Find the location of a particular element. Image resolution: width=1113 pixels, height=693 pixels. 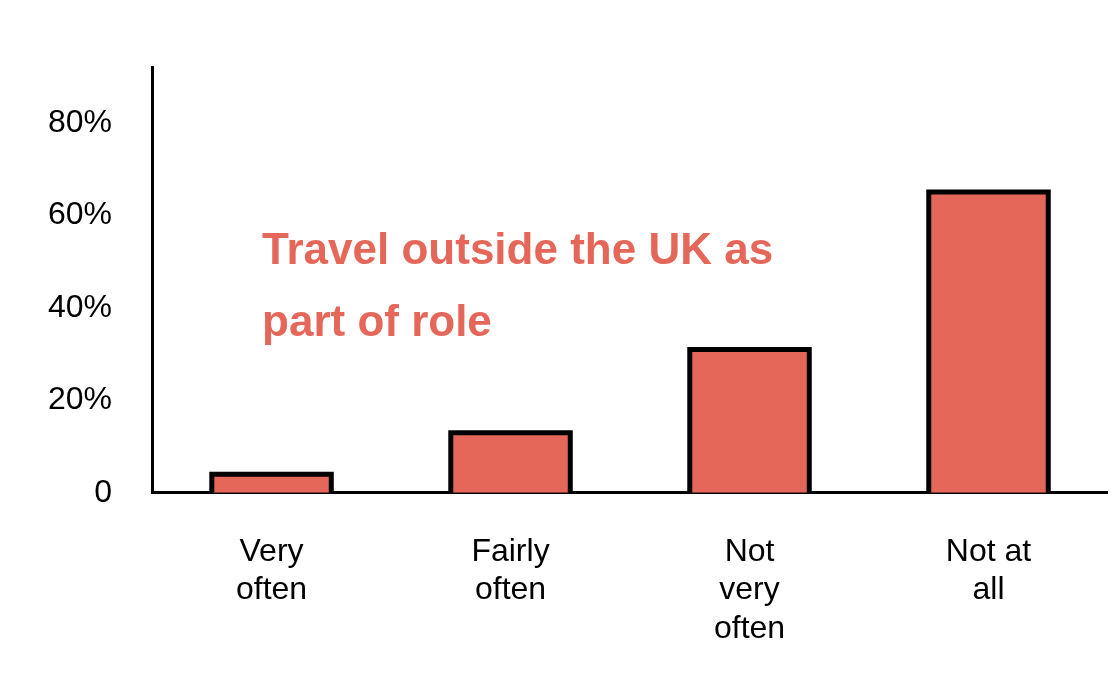

x-tick-label: Very often is located at coordinates (271, 569).